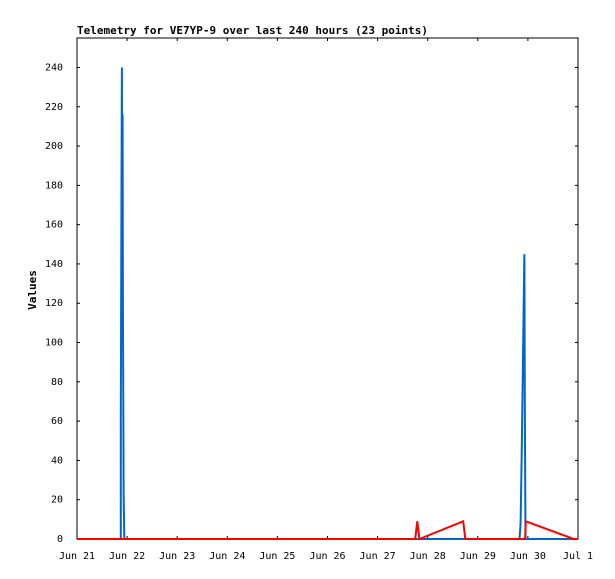 Image resolution: width=615 pixels, height=579 pixels. Describe the element at coordinates (578, 556) in the screenshot. I see `x-tick-label: Jul 1` at that location.